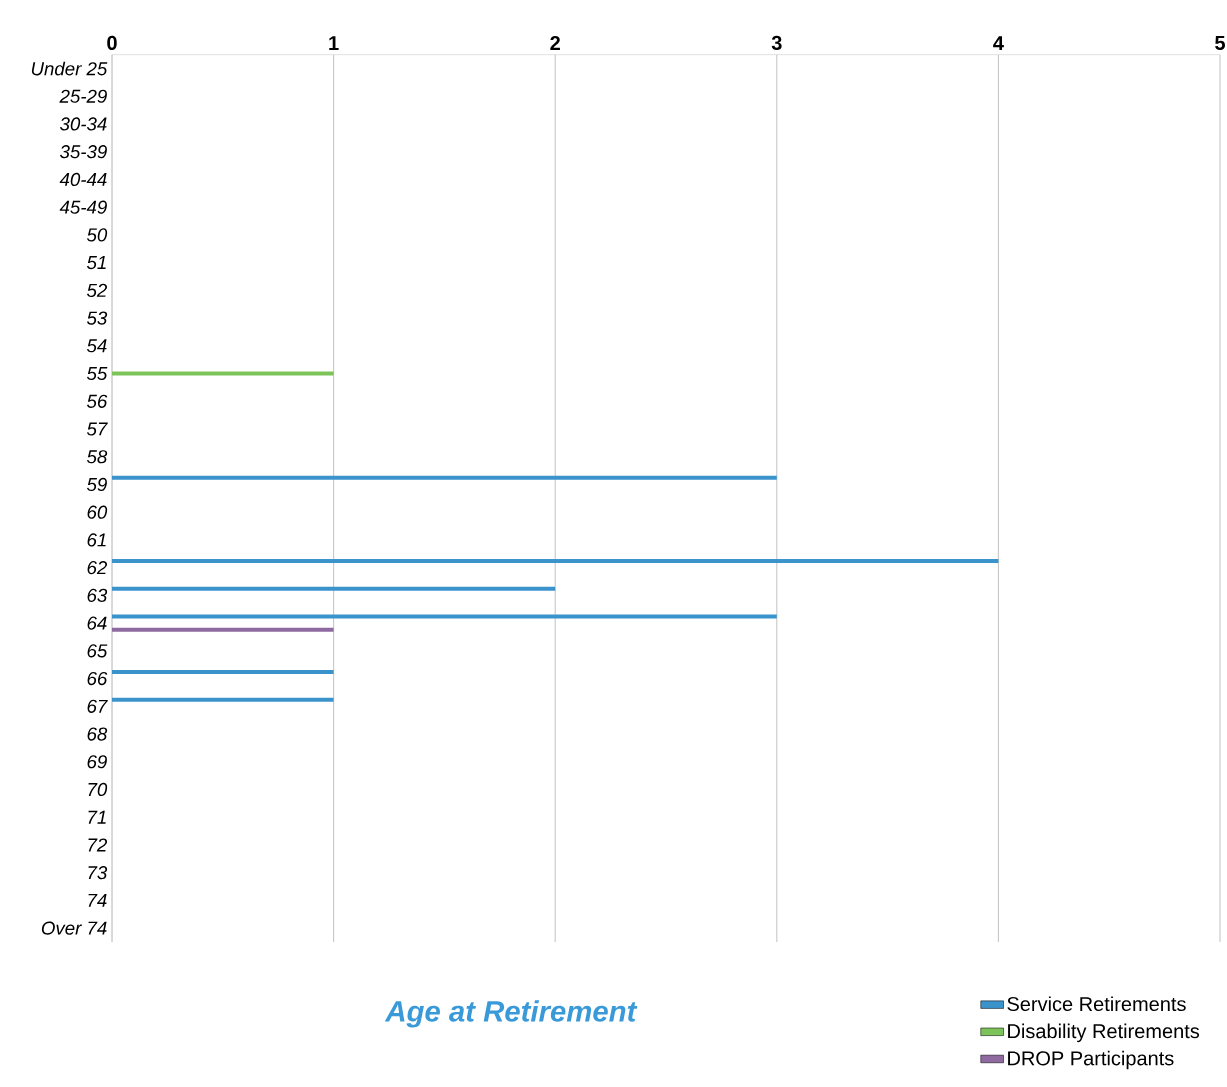  What do you see at coordinates (97, 318) in the screenshot?
I see `y-tick-label: 53` at bounding box center [97, 318].